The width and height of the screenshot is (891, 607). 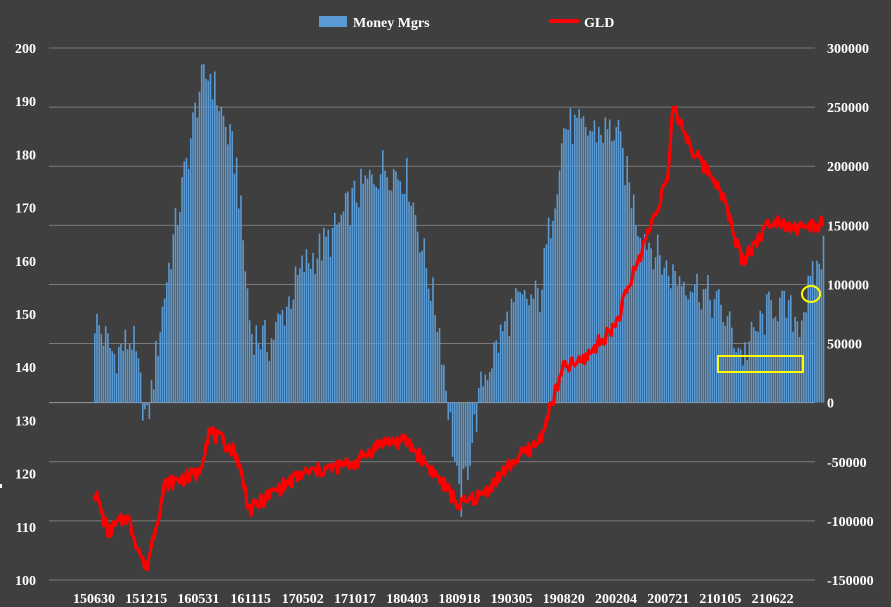 I want to click on x-tick-label: 171017, so click(x=355, y=599).